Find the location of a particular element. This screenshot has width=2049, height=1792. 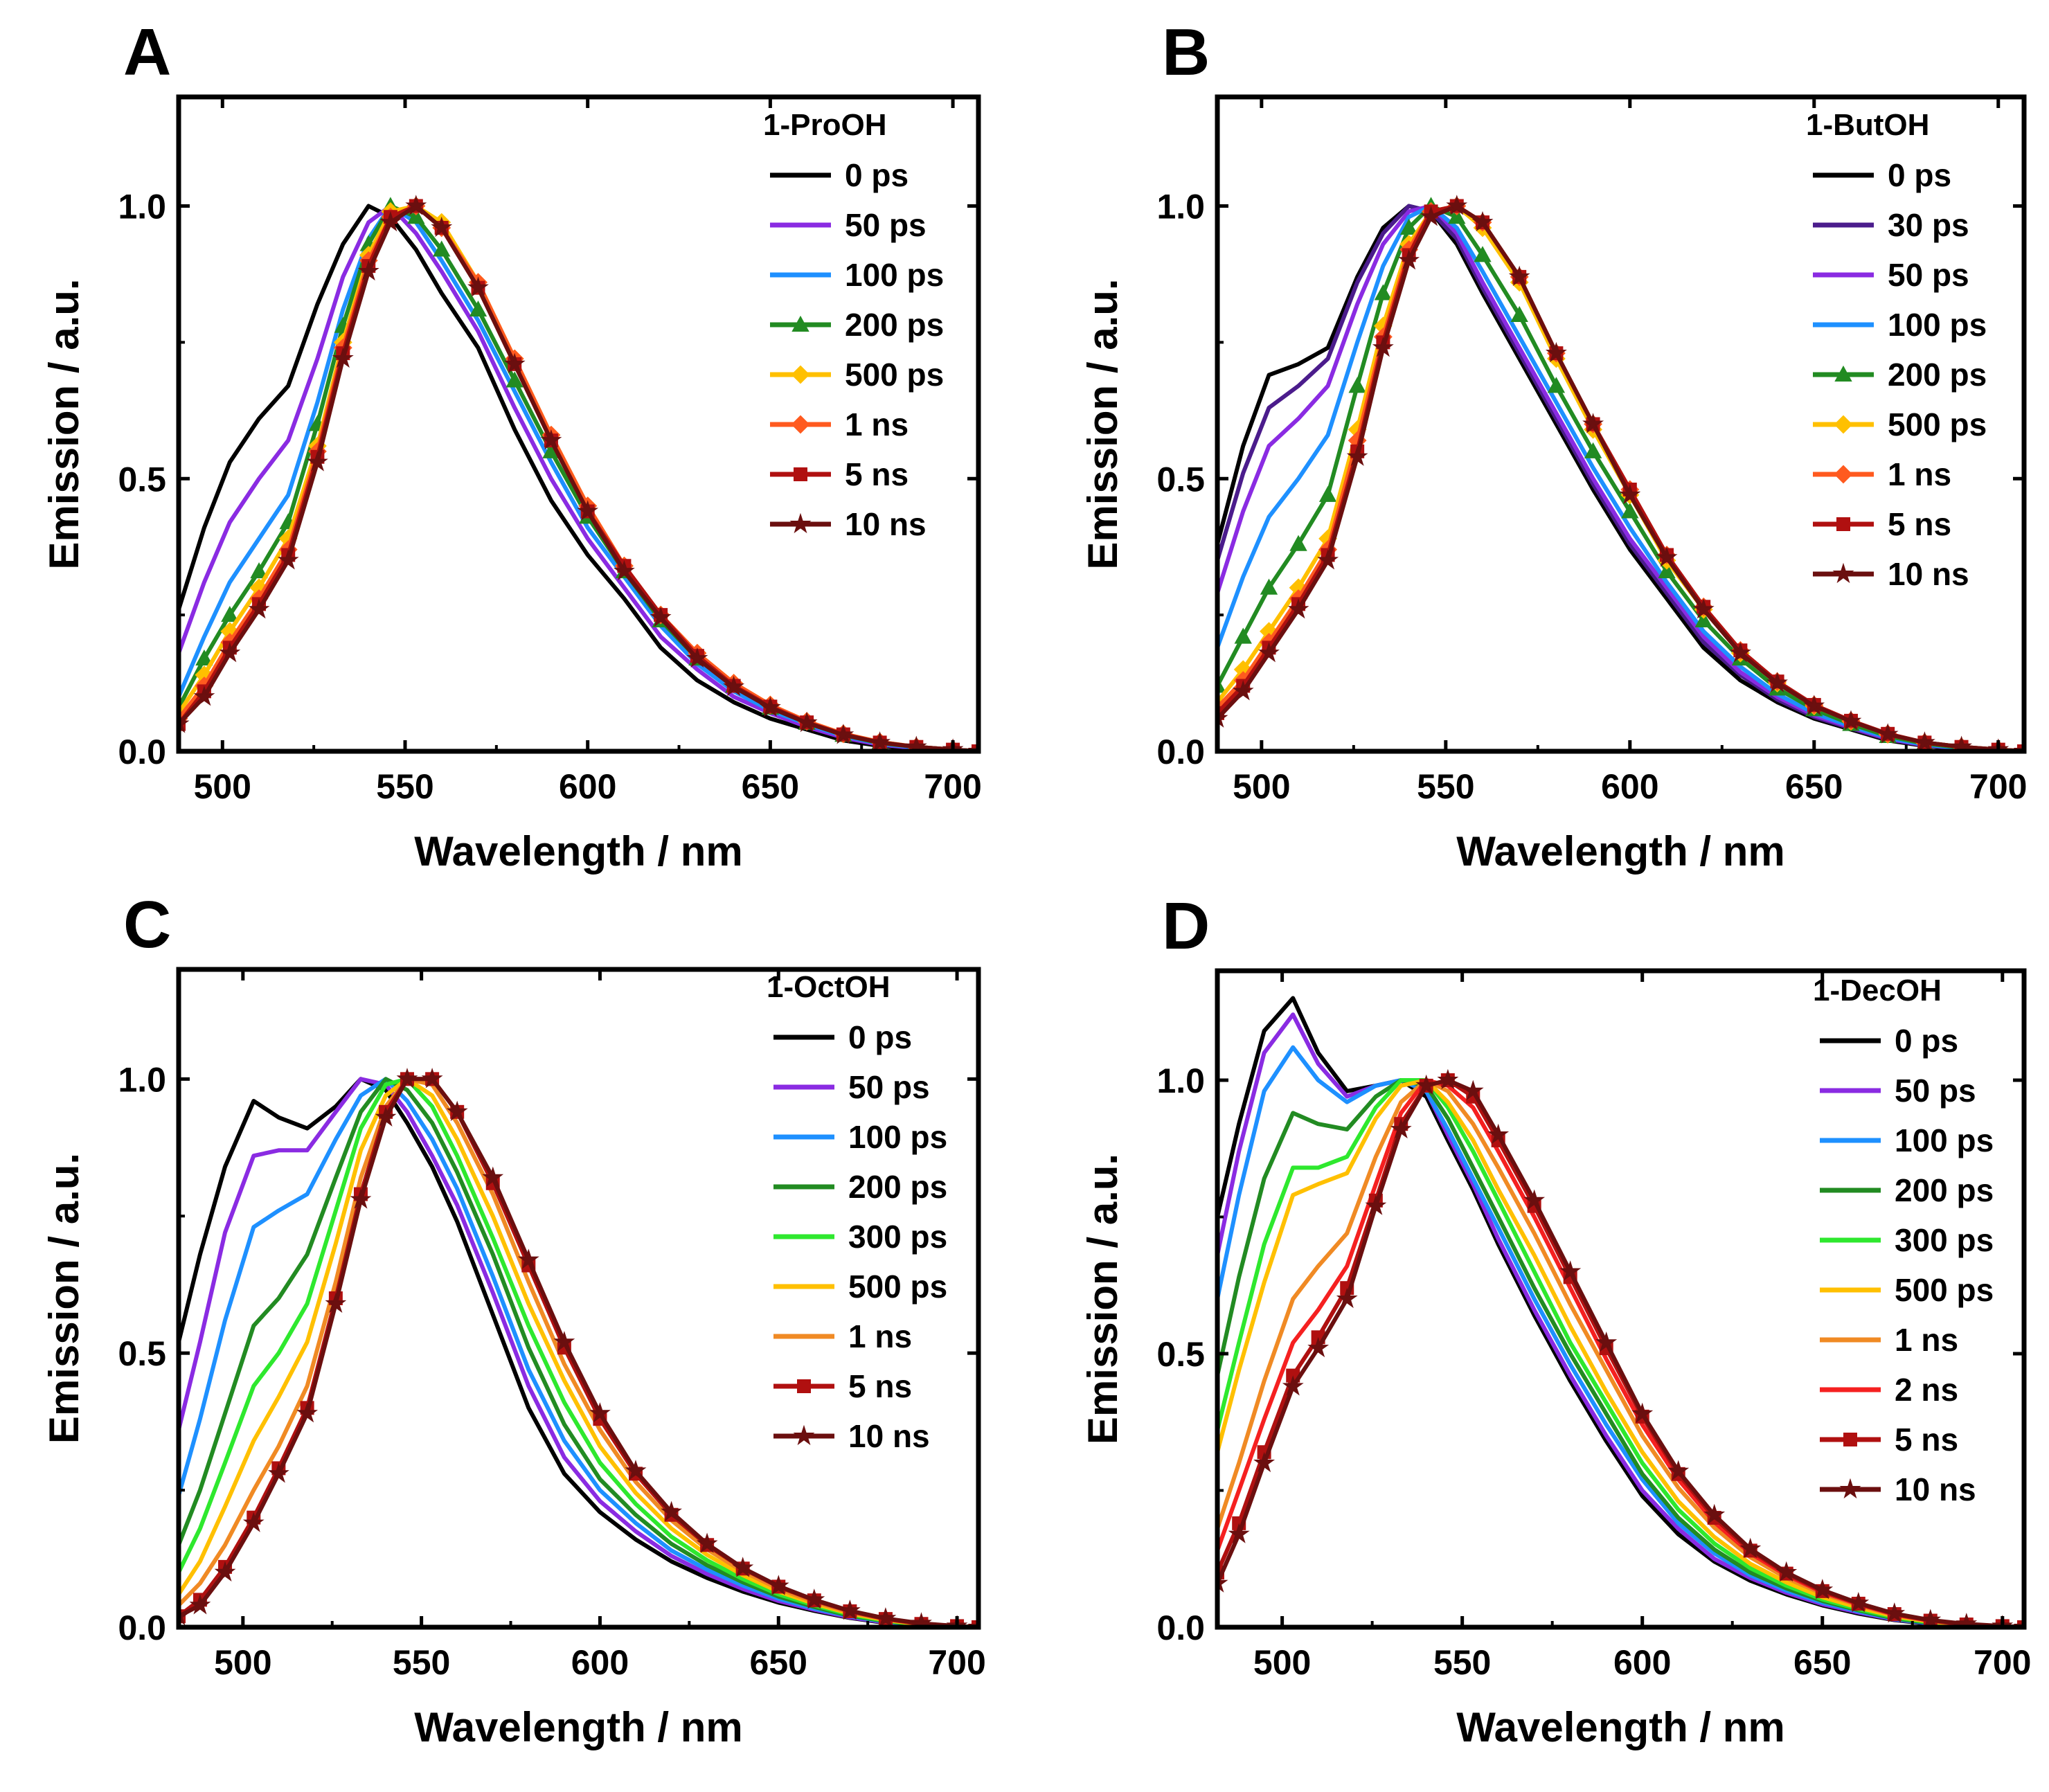

panel-b-legend-item-500-ps: 500 ps is located at coordinates (1900, 424).